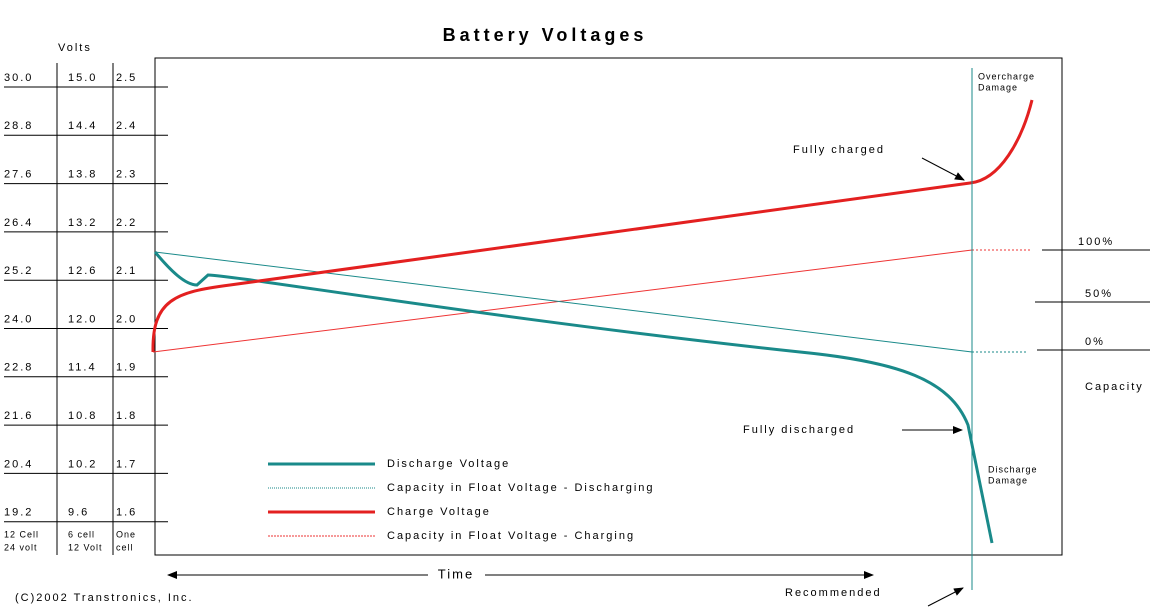 This screenshot has height=608, width=1166. Describe the element at coordinates (126, 319) in the screenshot. I see `voltage-label: 2.0` at that location.